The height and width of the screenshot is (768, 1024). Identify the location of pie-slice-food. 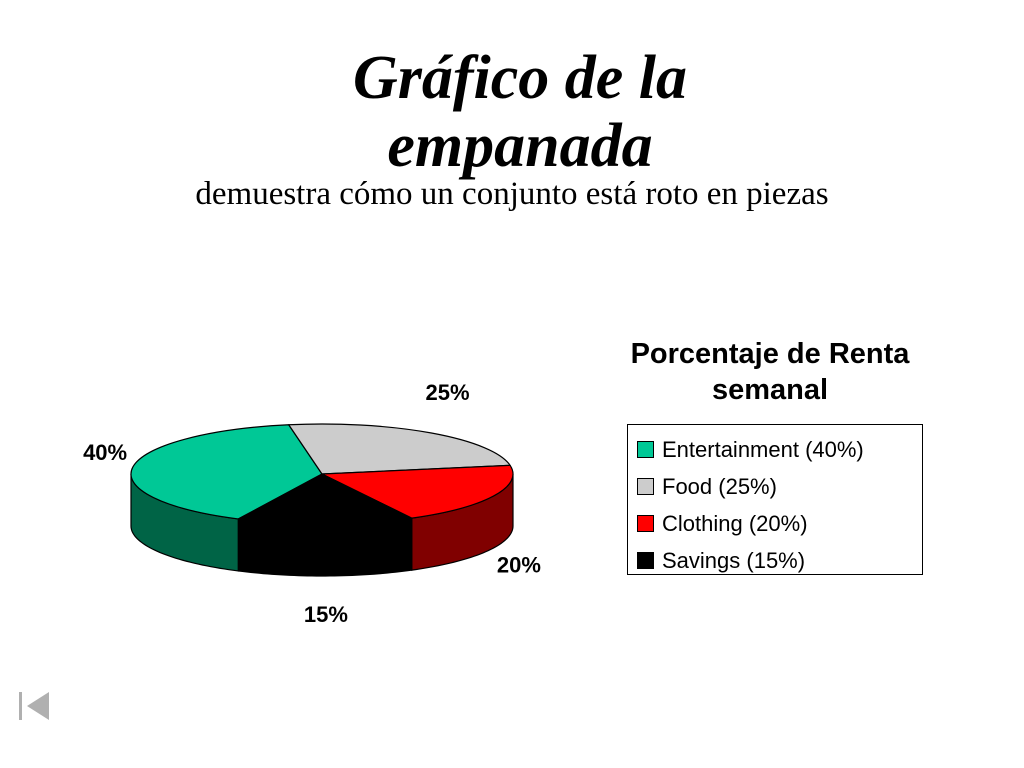
(399, 449).